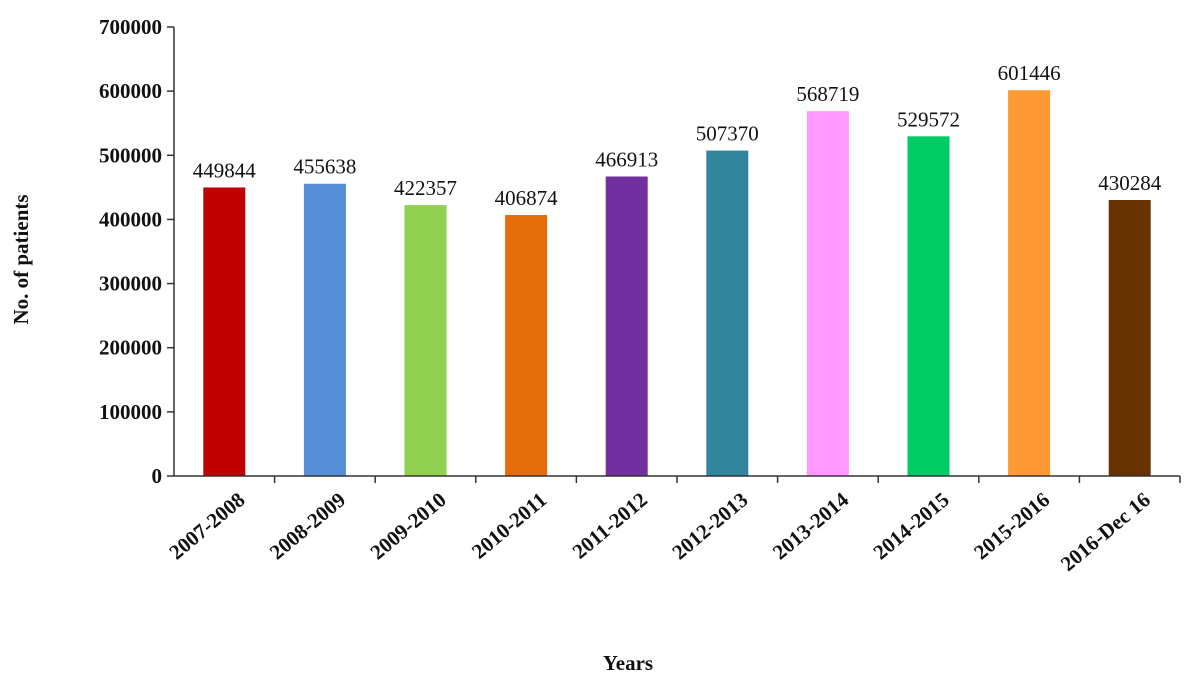 The height and width of the screenshot is (682, 1184). I want to click on y-tick-label: 0, so click(157, 476).